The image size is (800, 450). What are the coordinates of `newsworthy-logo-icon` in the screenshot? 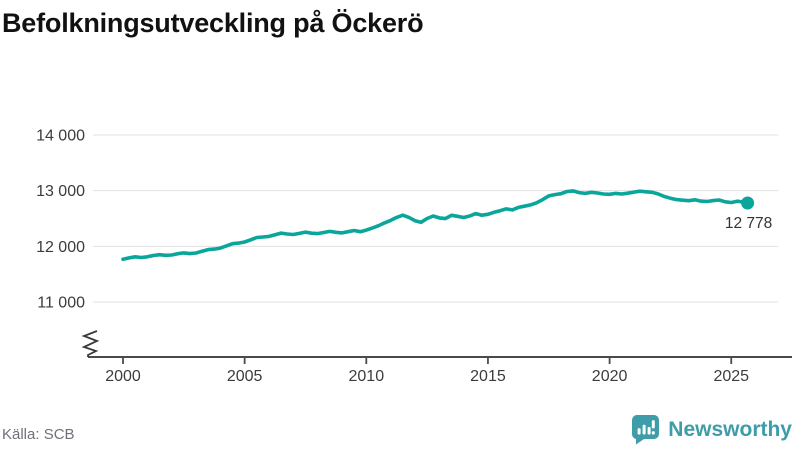 It's located at (646, 430).